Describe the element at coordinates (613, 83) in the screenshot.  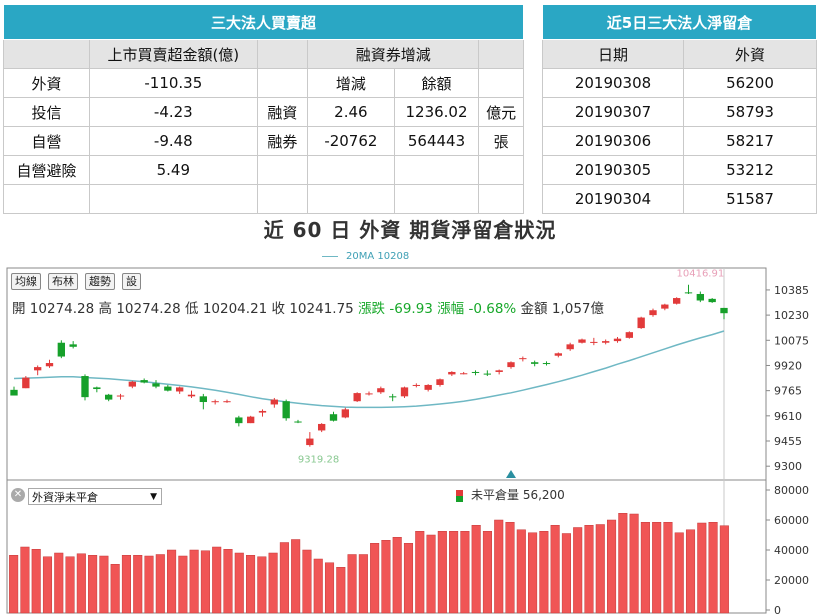
I see `date-cell: 20190308` at that location.